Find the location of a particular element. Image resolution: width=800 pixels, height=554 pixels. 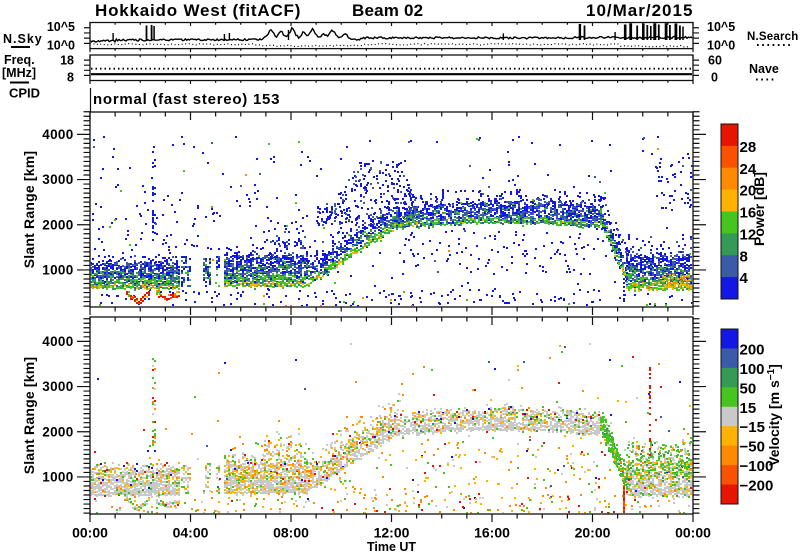

svg-text: 04:00 is located at coordinates (191, 533).